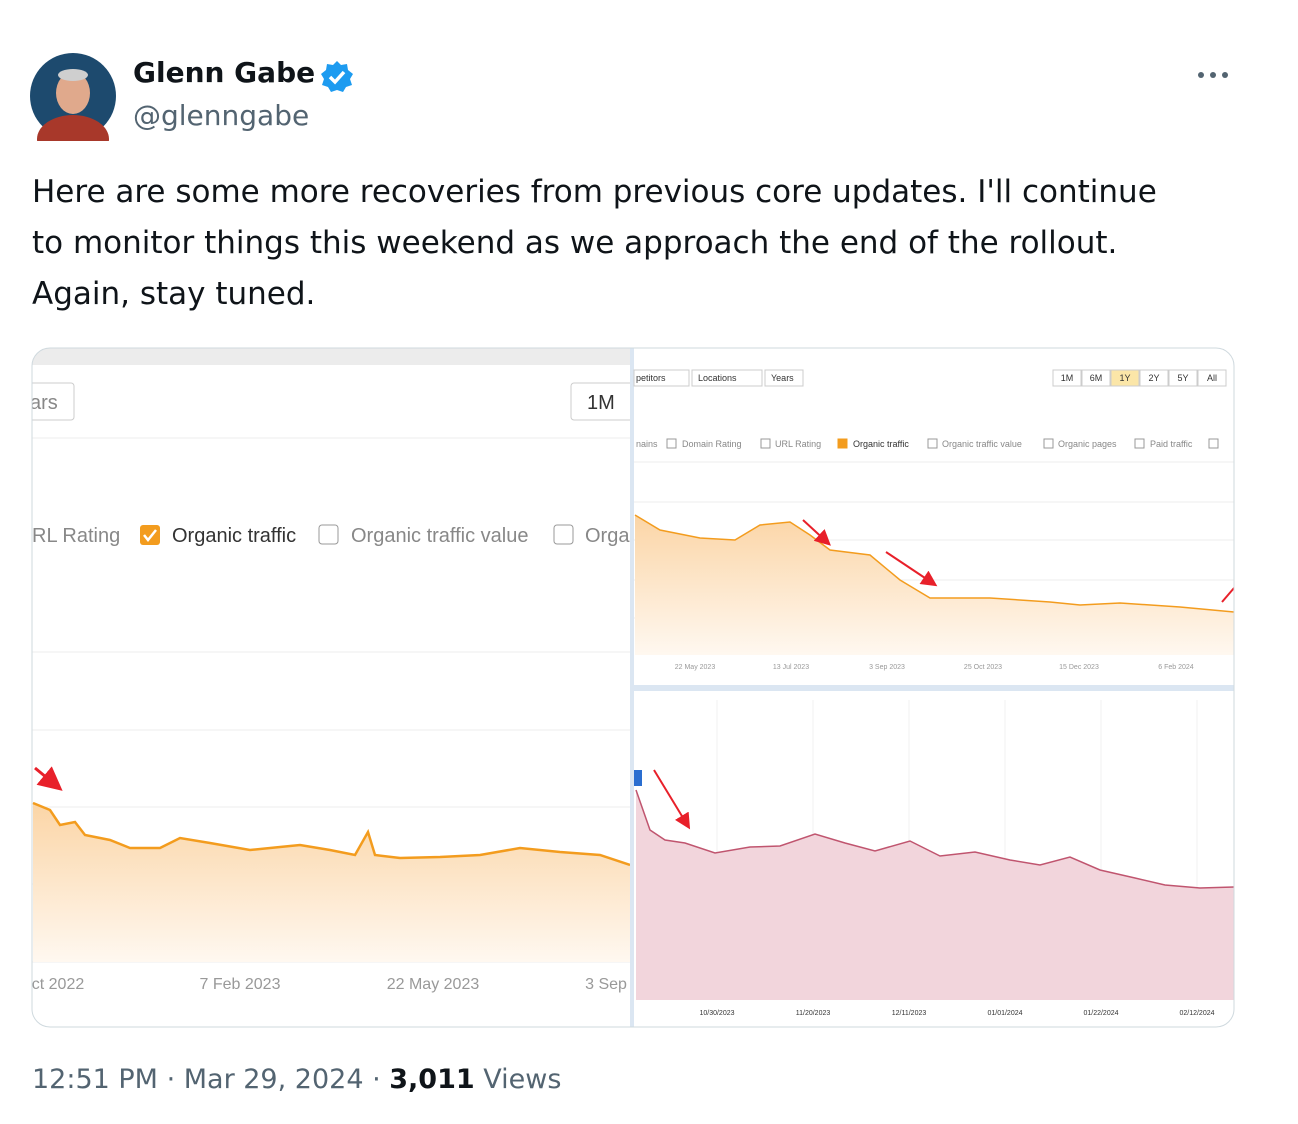  I want to click on author-handle: @glenngabe, so click(221, 115).